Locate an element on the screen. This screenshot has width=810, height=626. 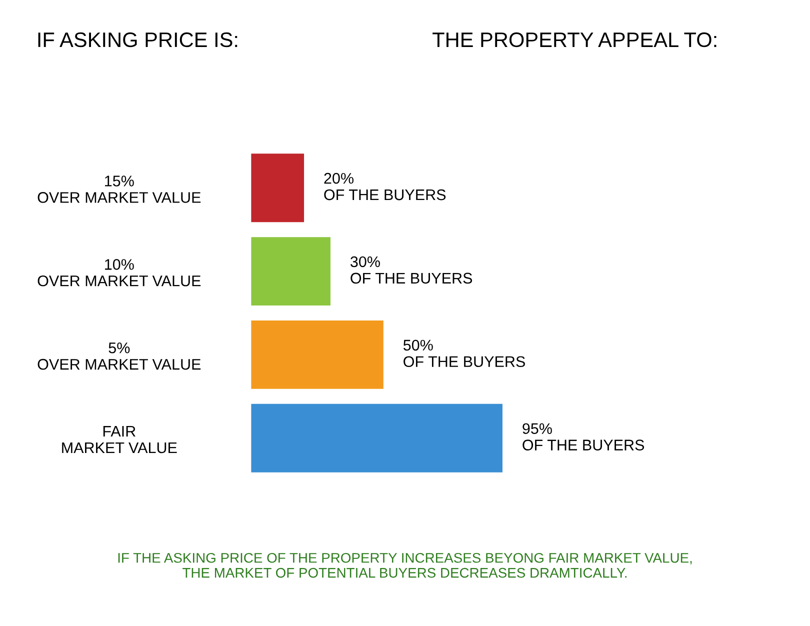
text: THE PROPERTY APPEAL TO: is located at coordinates (574, 40).